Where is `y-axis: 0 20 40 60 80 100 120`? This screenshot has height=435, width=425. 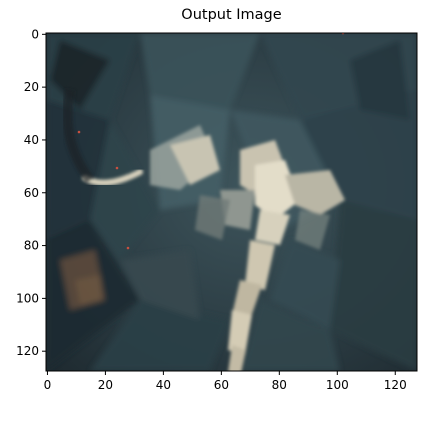 y-axis: 0 20 40 60 80 100 120 is located at coordinates (31, 192).